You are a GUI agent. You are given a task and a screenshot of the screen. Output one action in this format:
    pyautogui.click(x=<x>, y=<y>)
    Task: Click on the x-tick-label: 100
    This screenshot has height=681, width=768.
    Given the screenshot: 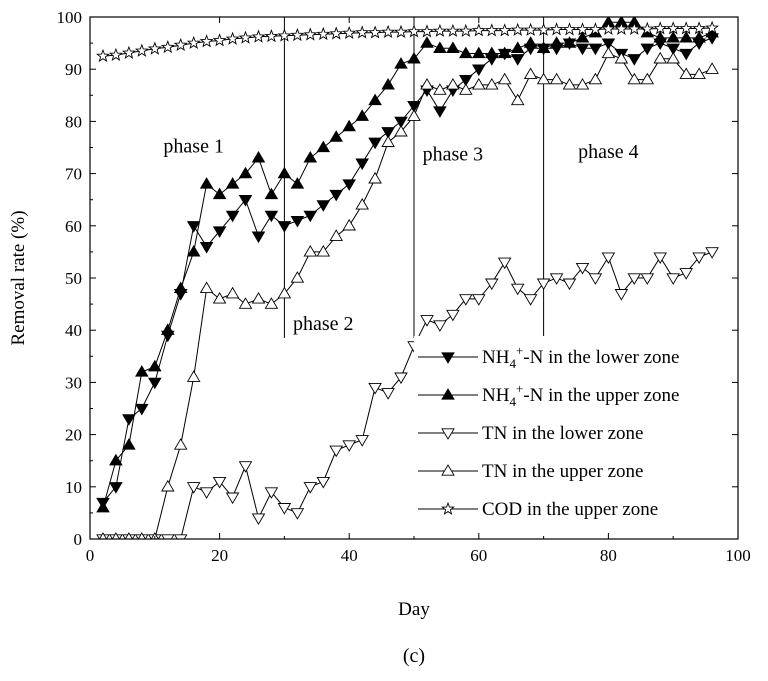 What is the action you would take?
    pyautogui.click(x=738, y=555)
    